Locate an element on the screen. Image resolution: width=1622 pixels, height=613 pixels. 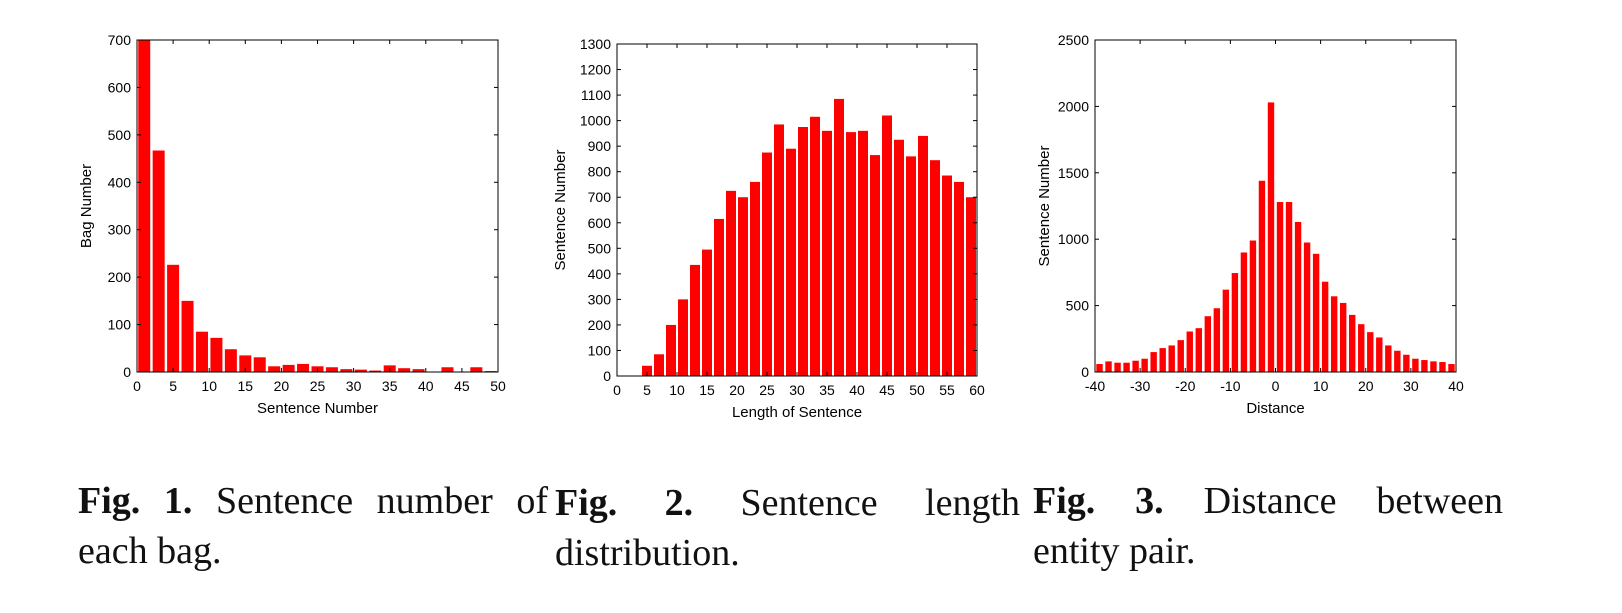
caption-text-3: Distance between entity pair. is located at coordinates (1268, 526).